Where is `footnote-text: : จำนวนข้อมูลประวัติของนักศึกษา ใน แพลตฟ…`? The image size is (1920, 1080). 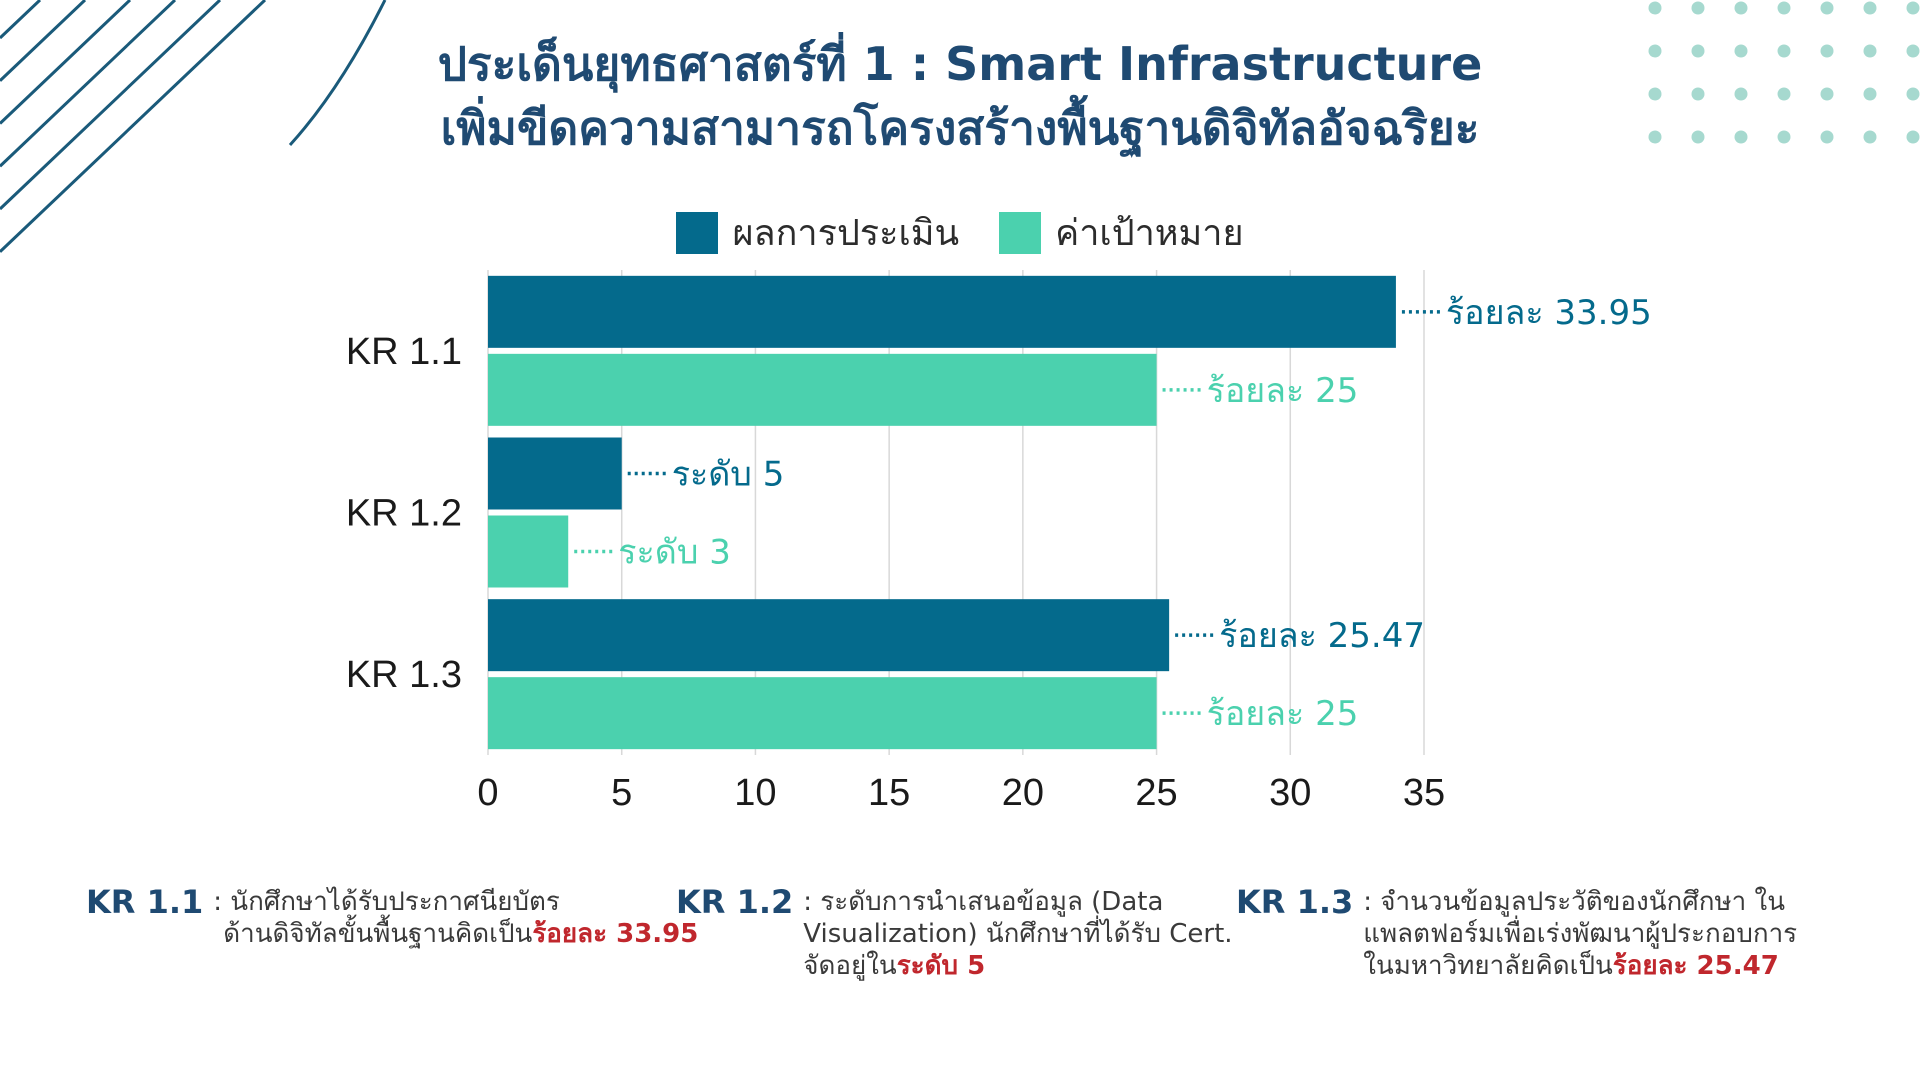 footnote-text: : จำนวนข้อมูลประวัติของนักศึกษา ใน แพลตฟ… is located at coordinates (1580, 931).